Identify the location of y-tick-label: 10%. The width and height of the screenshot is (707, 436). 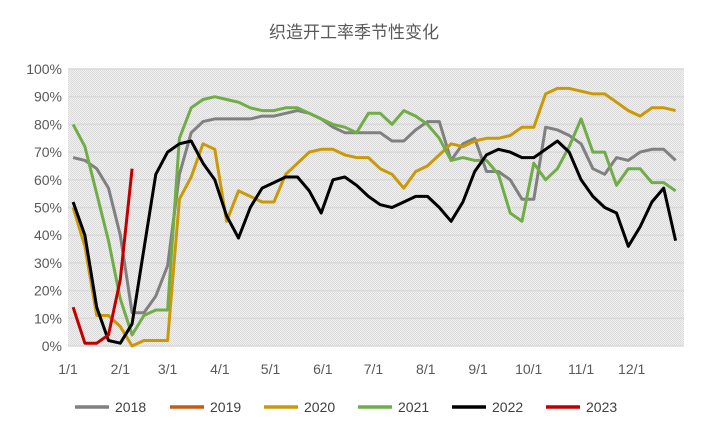
(48, 318).